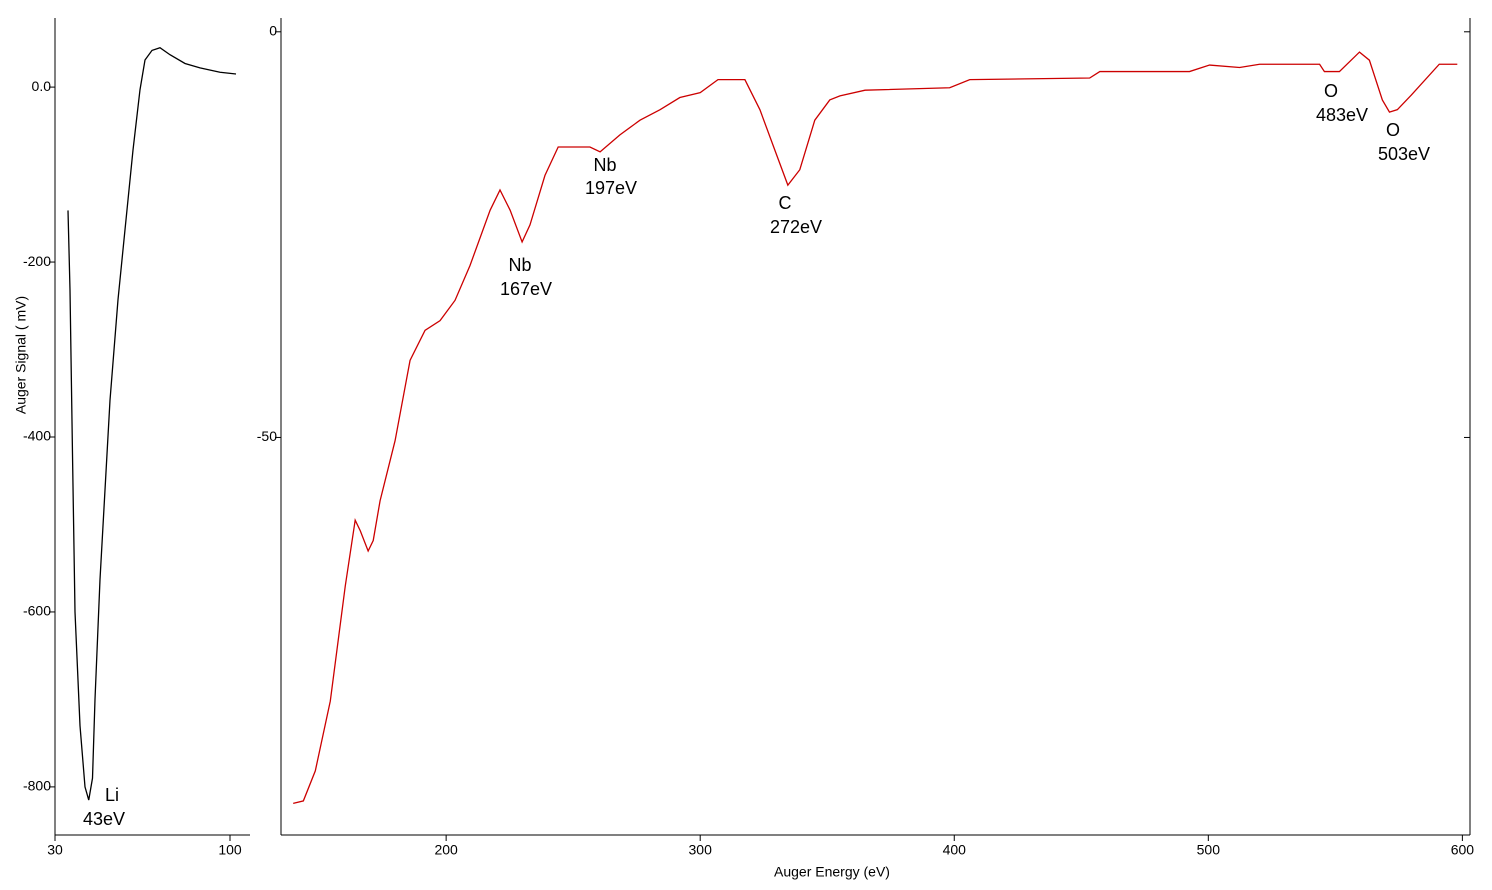 This screenshot has height=890, width=1492. Describe the element at coordinates (21, 355) in the screenshot. I see `y-axis-label: Auger Signal ( mV)` at that location.